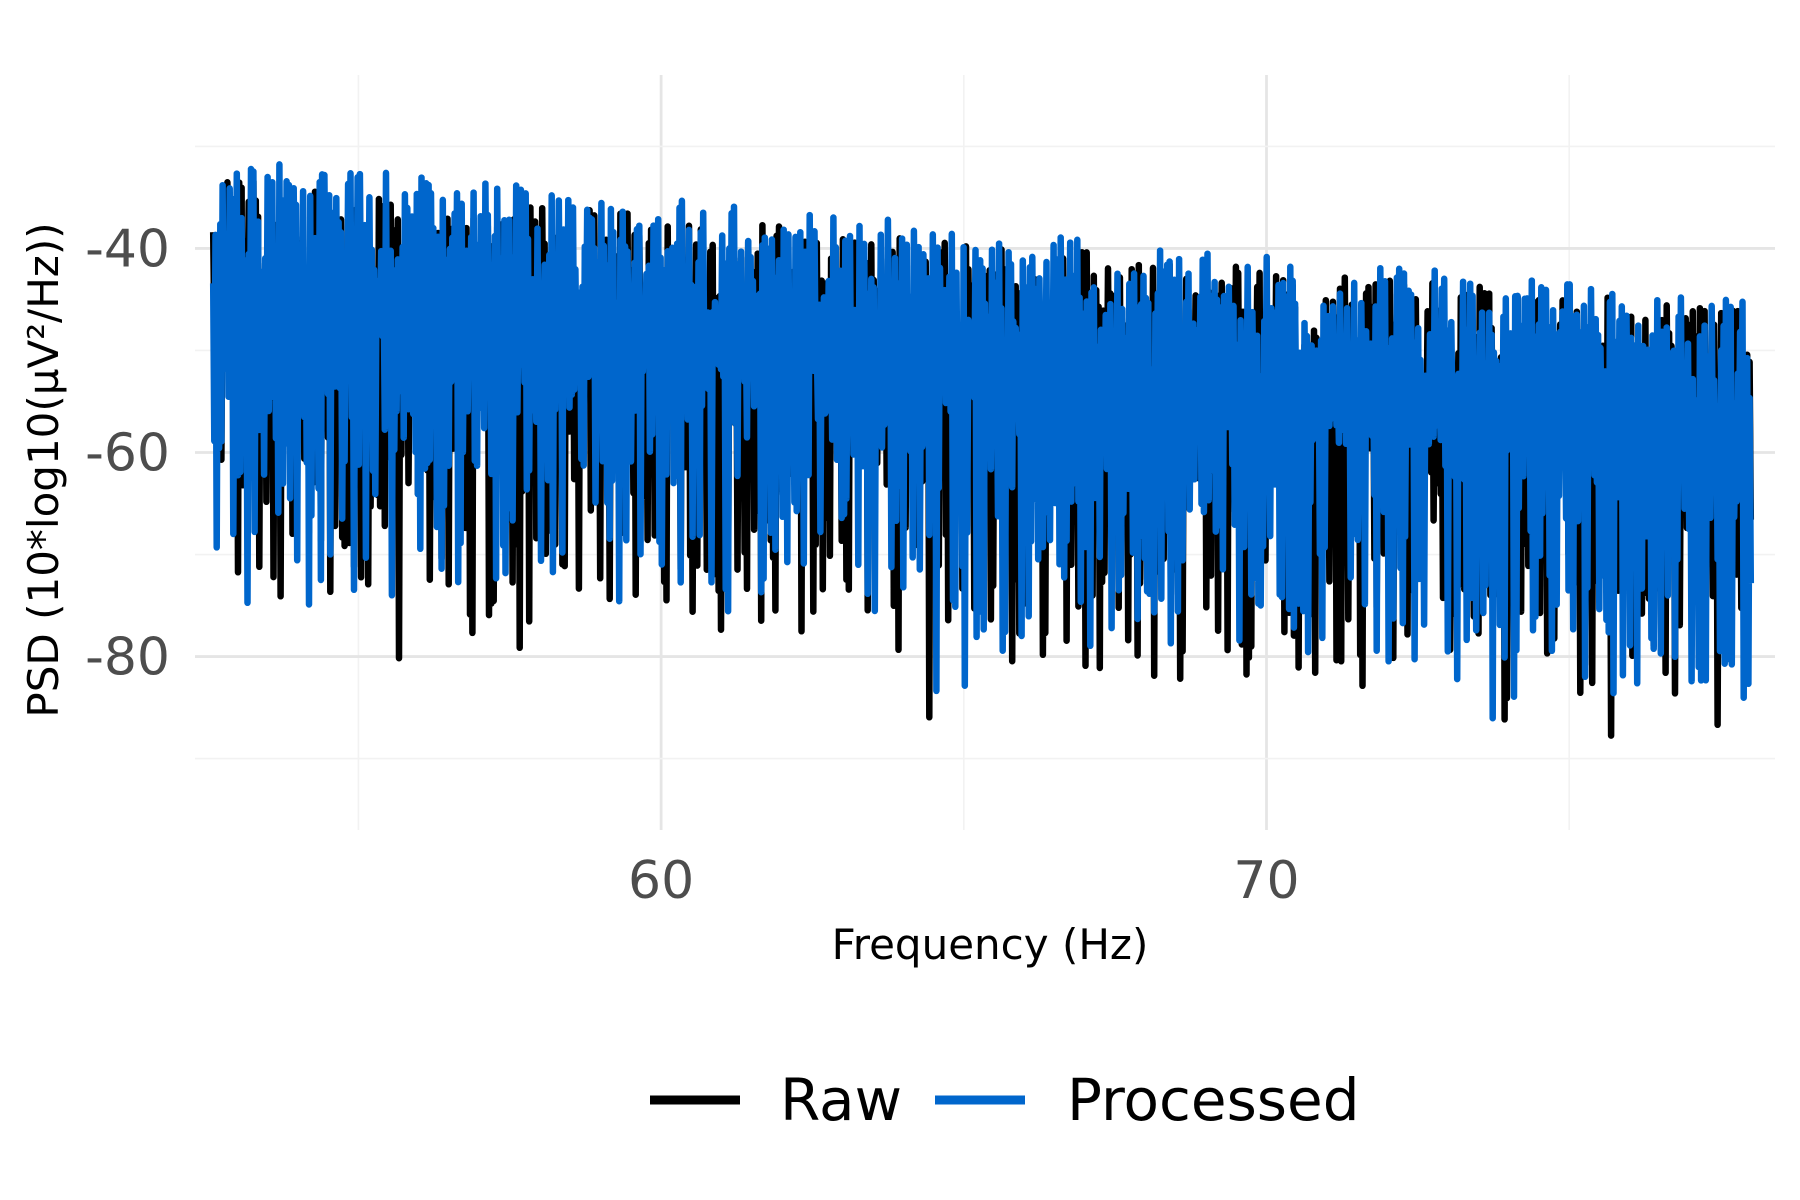 Image resolution: width=1800 pixels, height=1200 pixels. I want to click on y-tick-label: -60, so click(127, 454).